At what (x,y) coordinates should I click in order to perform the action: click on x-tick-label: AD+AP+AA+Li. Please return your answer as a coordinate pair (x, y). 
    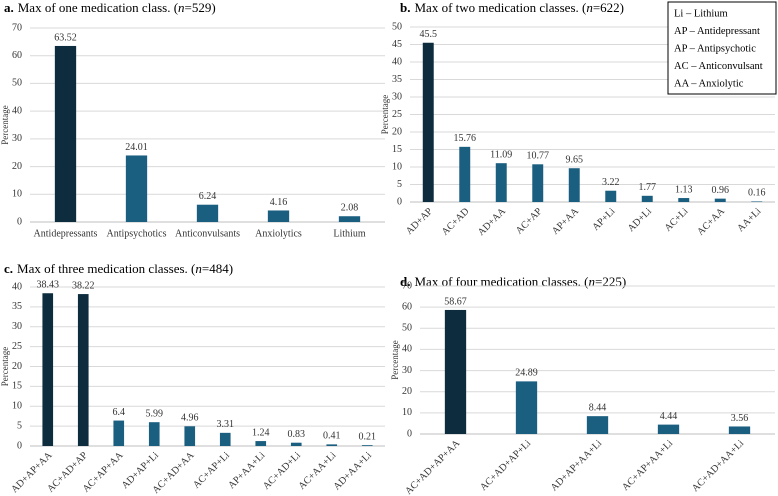
    Looking at the image, I should click on (577, 466).